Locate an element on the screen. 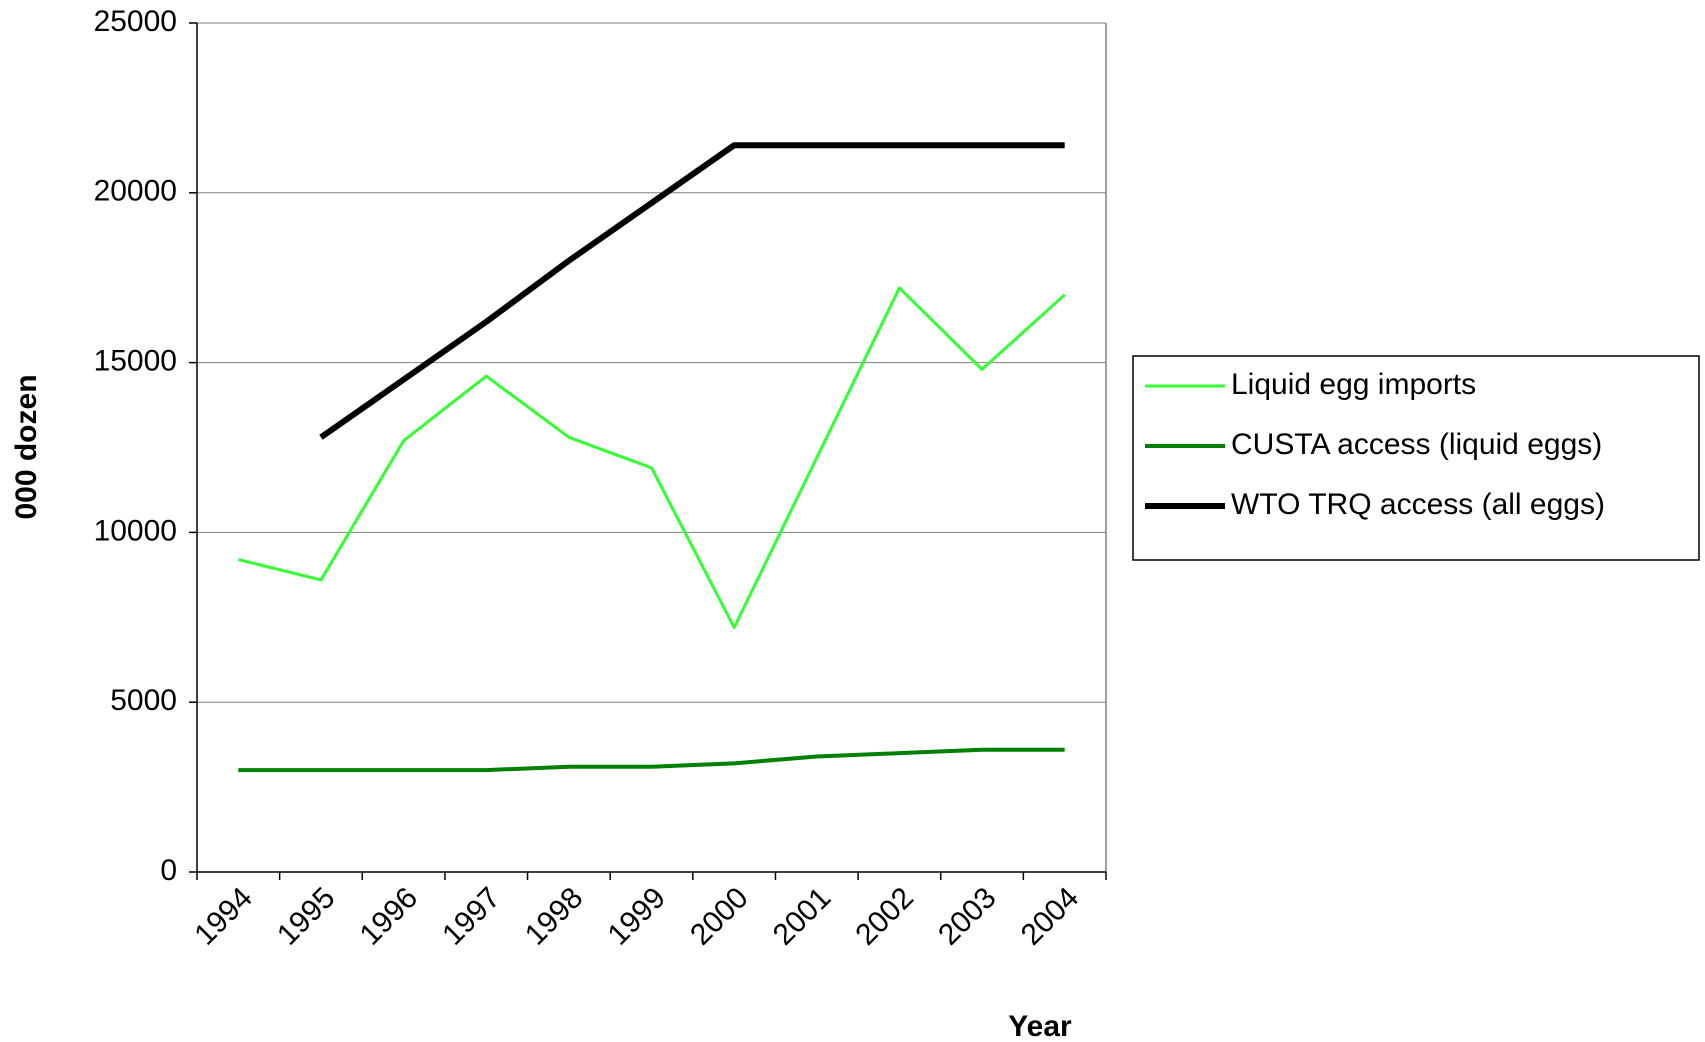  x-tick-label: 2000 is located at coordinates (719, 916).